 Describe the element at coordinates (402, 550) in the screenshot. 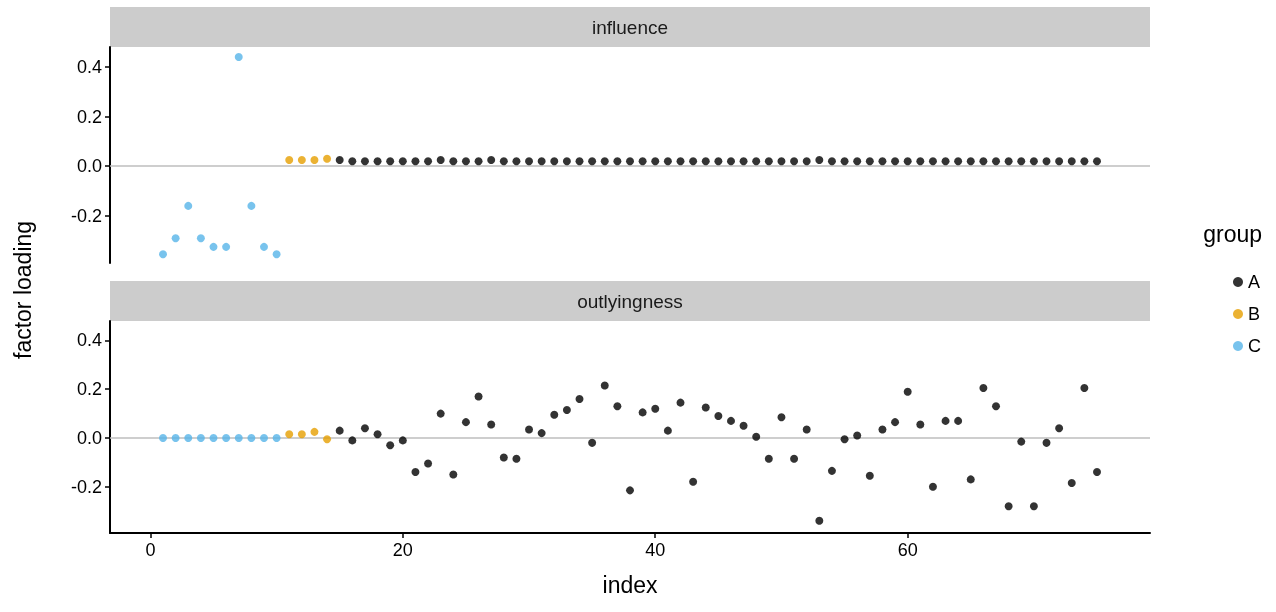

I see `x-tick-label: 20` at that location.